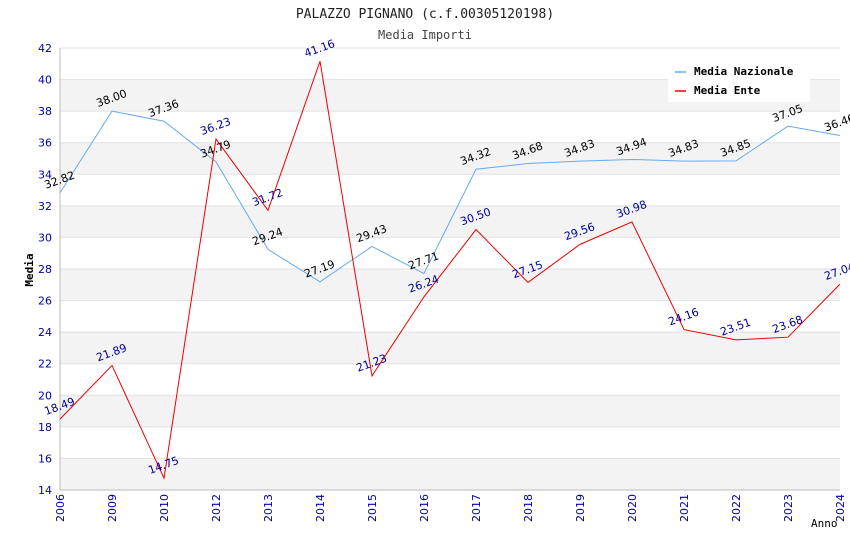  What do you see at coordinates (528, 508) in the screenshot?
I see `x-tick-label: 2018` at bounding box center [528, 508].